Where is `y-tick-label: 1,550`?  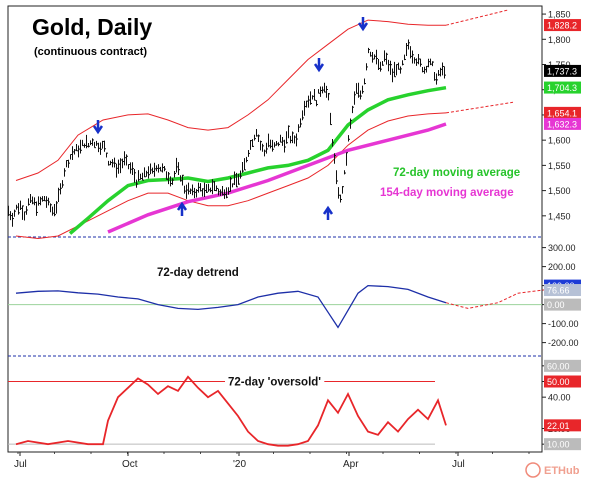
y-tick-label: 1,550 is located at coordinates (559, 166).